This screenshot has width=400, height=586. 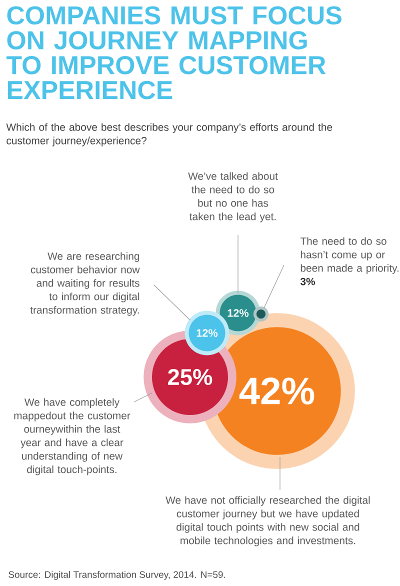 I want to click on category-label: We have completely mappedout the customer ourneywithin the last year and have a clear understanding of new digital touch-points., so click(x=72, y=437).